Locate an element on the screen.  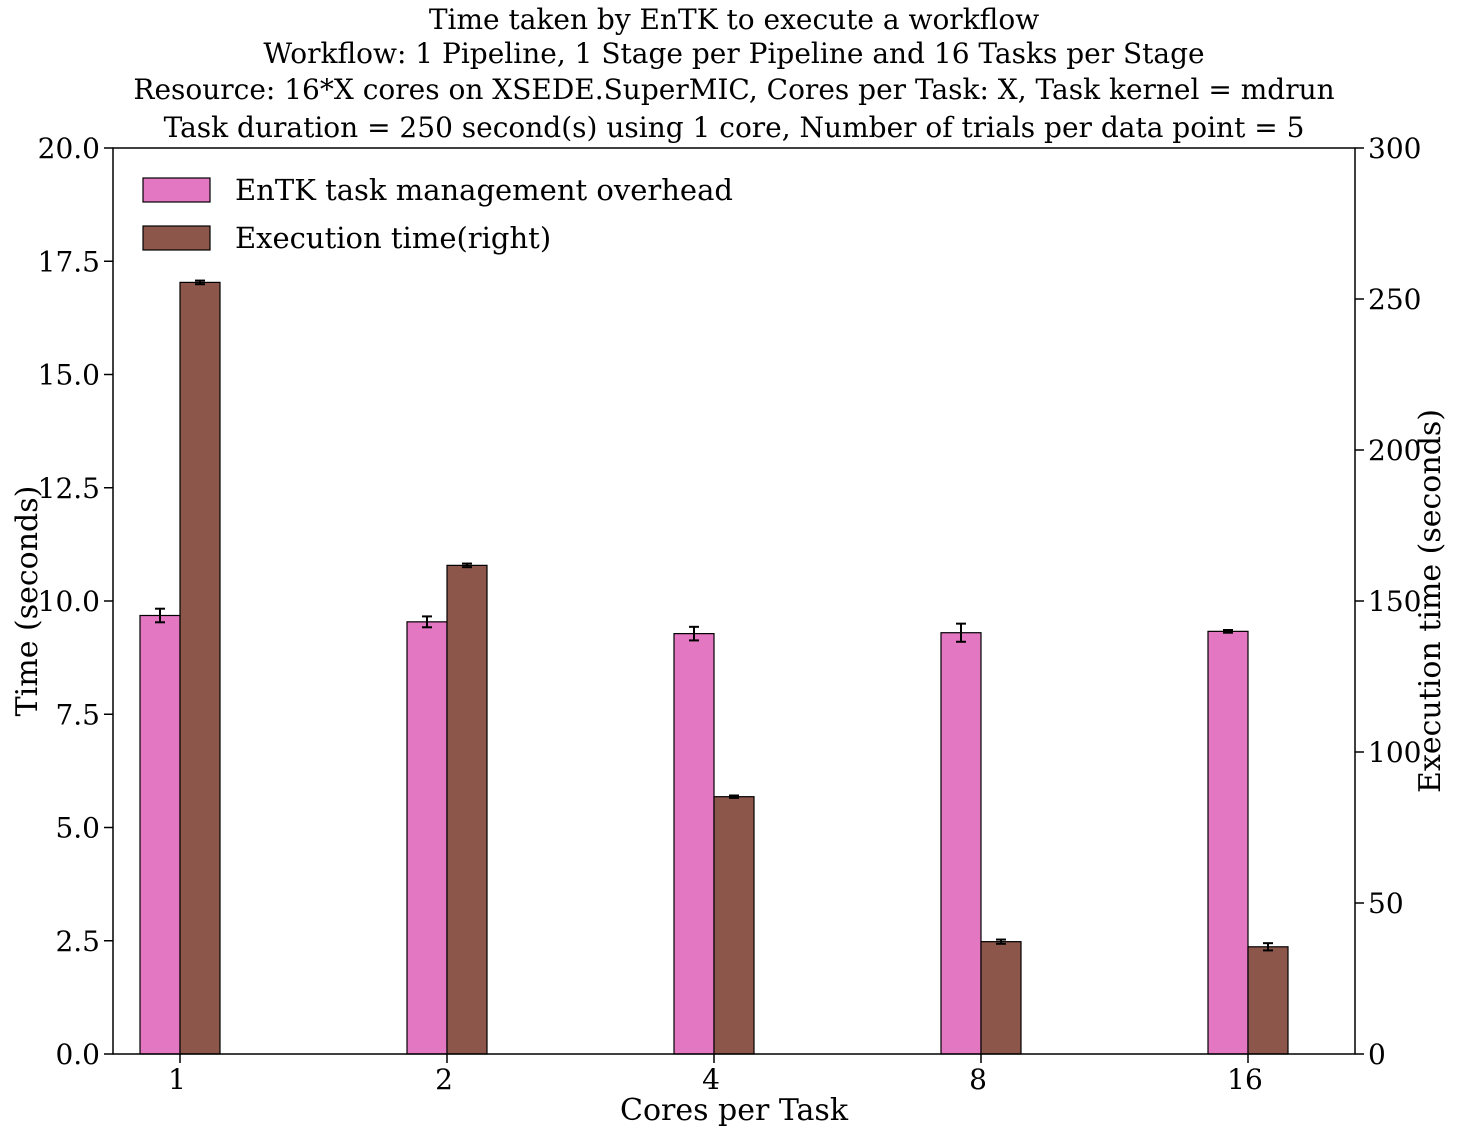
y-tick-label: 5.0 is located at coordinates (77, 828).